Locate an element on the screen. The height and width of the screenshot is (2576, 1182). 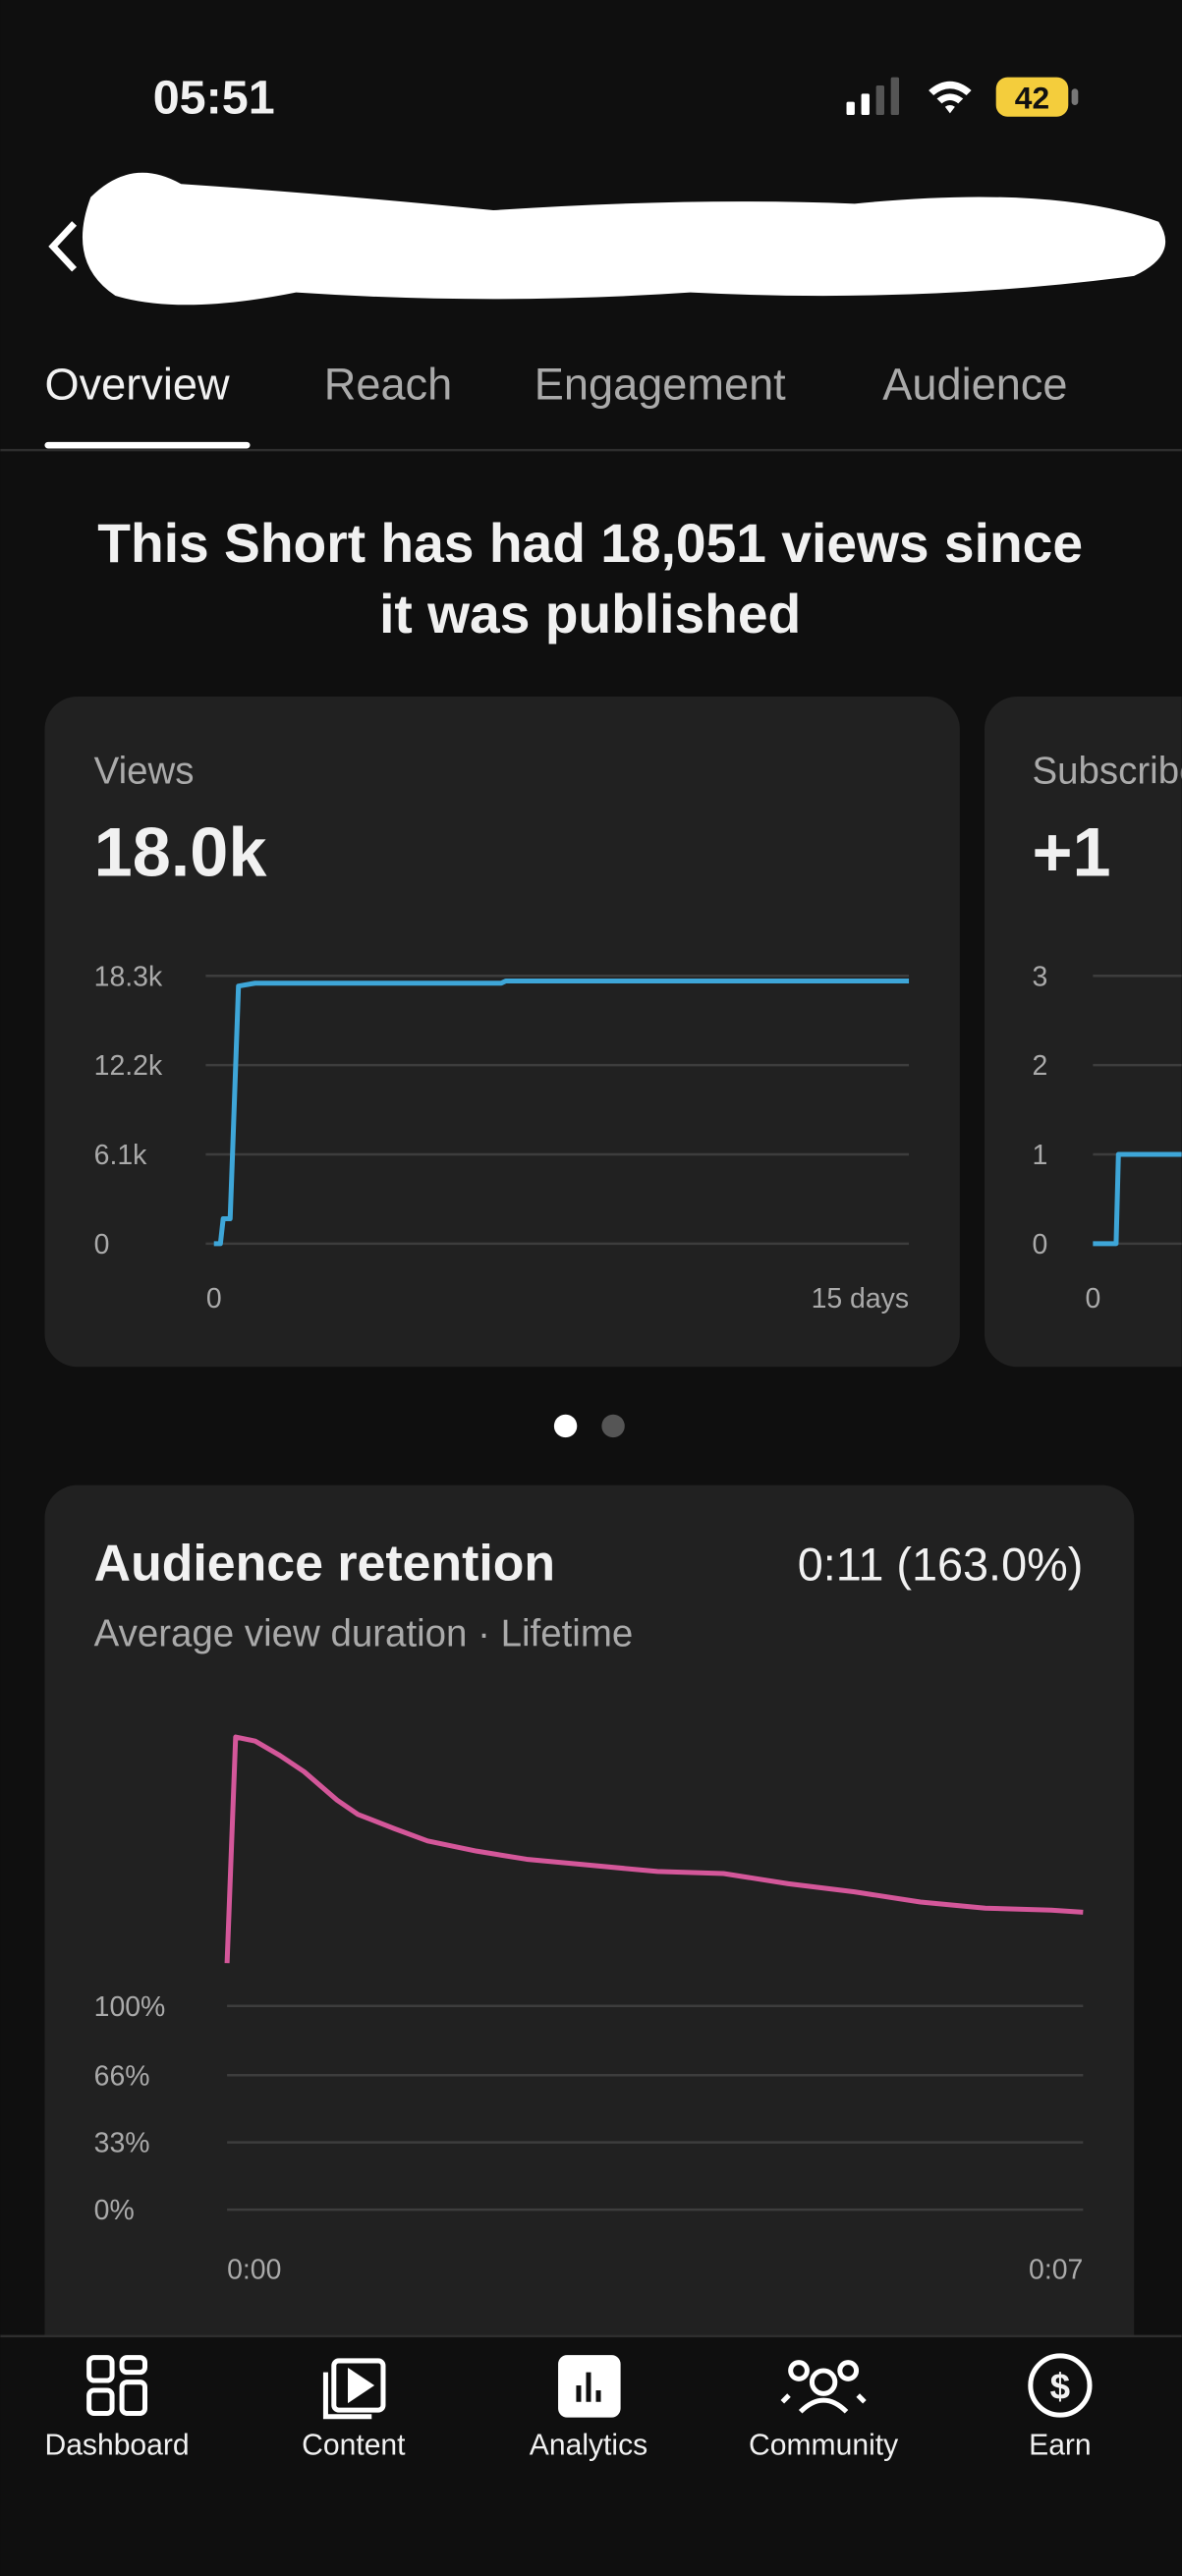
card-label: Subscribers is located at coordinates (1107, 772).